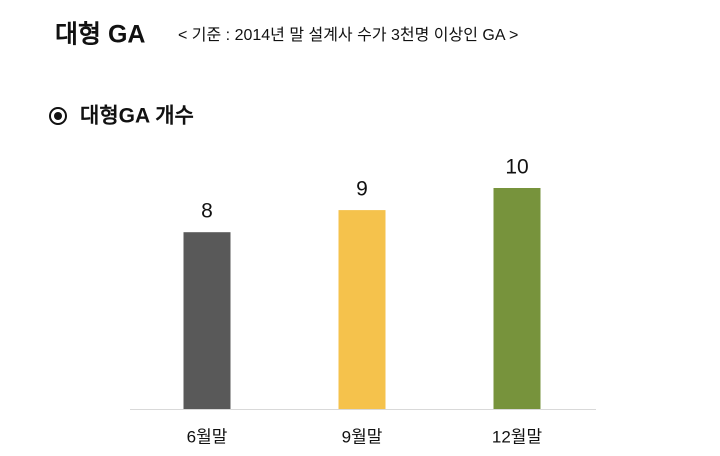 This screenshot has width=720, height=456. I want to click on x-tick-label: 12월말, so click(517, 436).